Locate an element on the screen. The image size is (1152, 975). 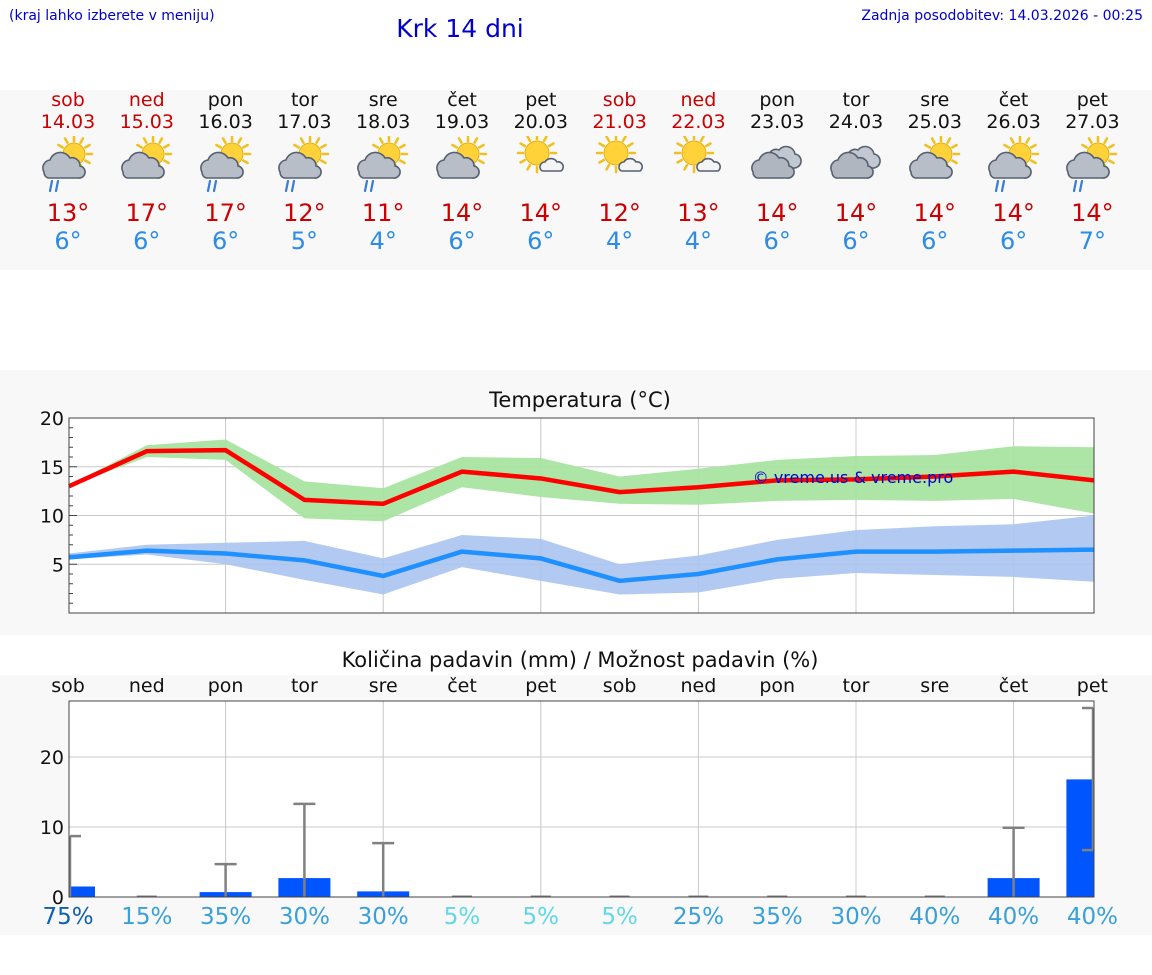
watermark: © vreme.us & vreme.pro is located at coordinates (853, 477).